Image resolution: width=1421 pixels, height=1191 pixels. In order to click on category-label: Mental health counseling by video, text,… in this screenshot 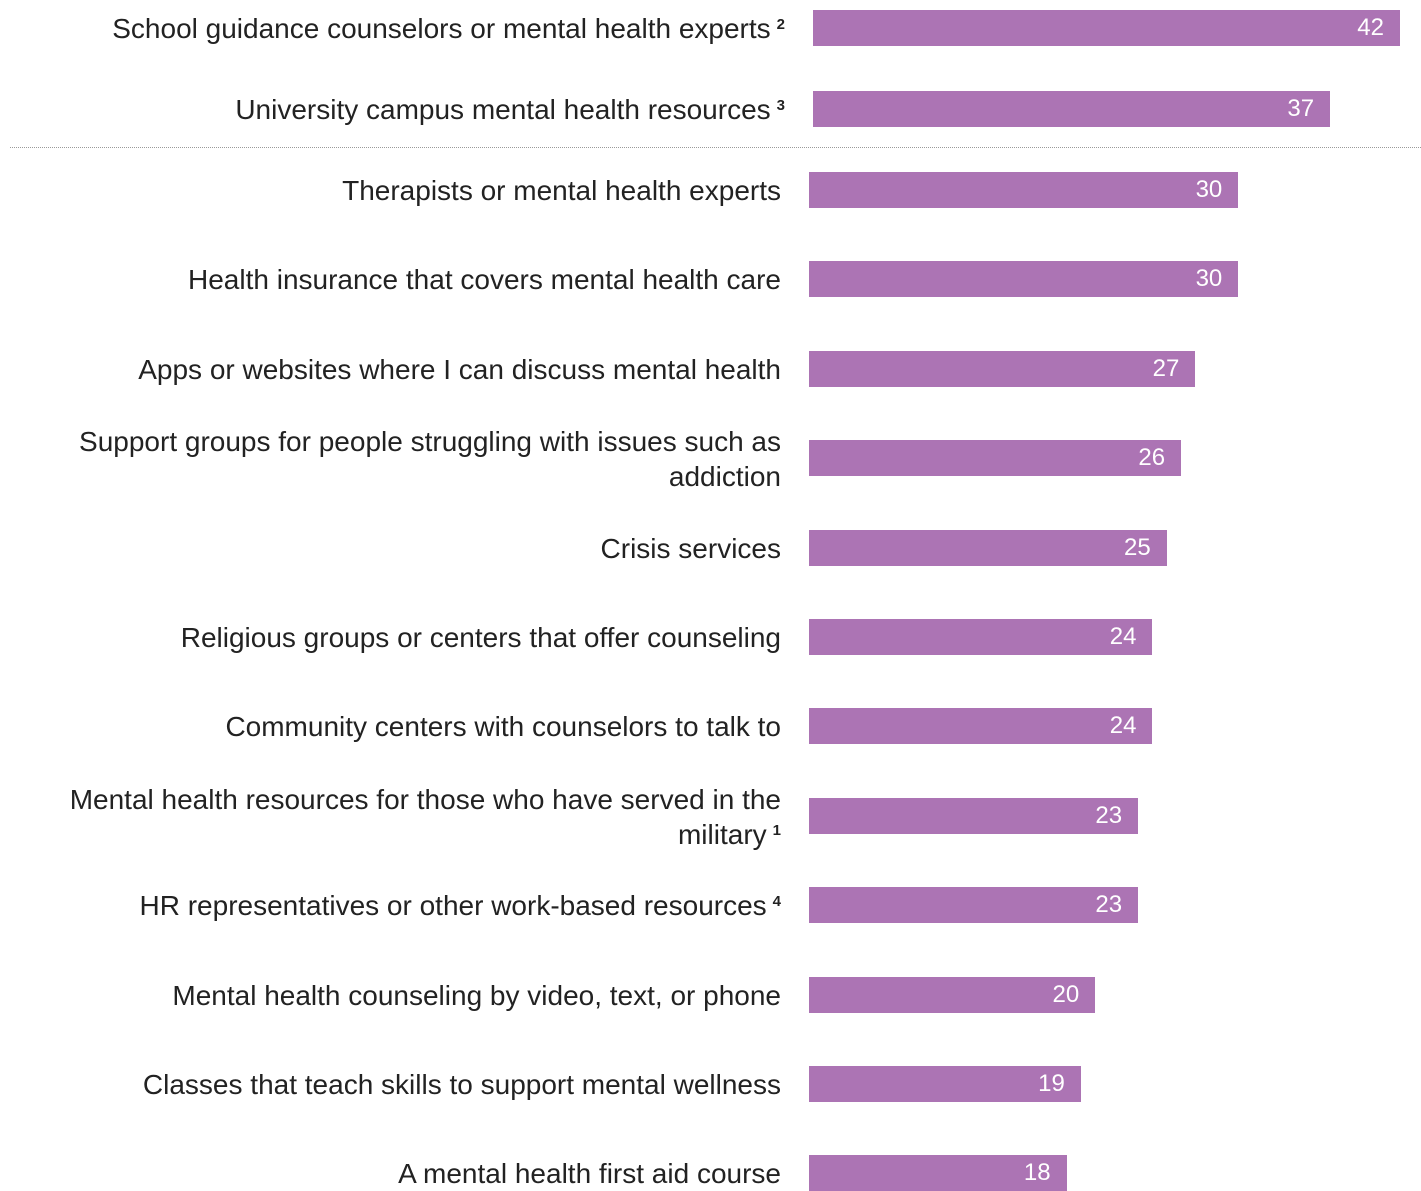, I will do `click(401, 995)`.